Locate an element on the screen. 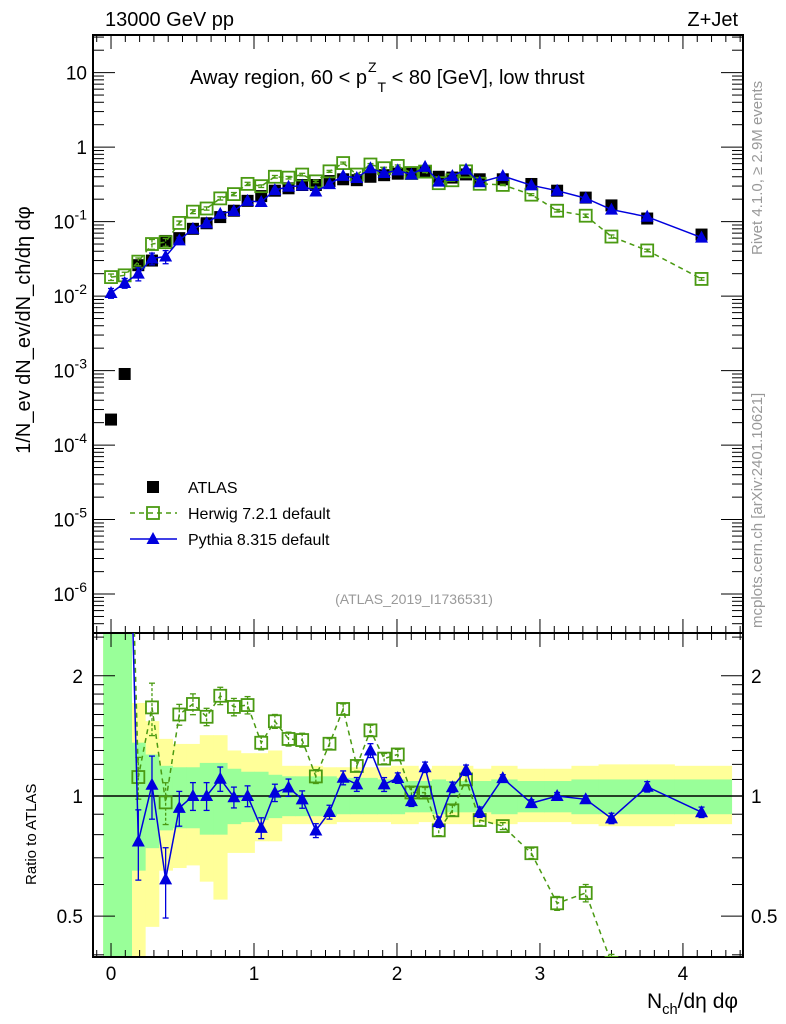  y-tick-label: 1 is located at coordinates (81, 148).